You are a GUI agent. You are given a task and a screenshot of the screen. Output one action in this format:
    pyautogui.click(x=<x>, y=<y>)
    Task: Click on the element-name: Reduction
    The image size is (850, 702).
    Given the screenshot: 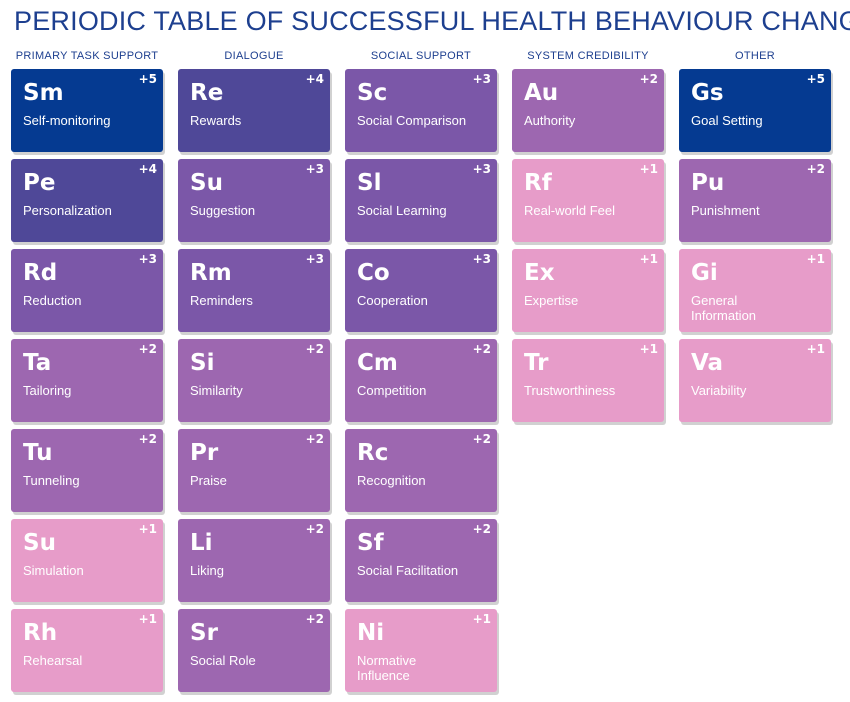 What is the action you would take?
    pyautogui.click(x=52, y=300)
    